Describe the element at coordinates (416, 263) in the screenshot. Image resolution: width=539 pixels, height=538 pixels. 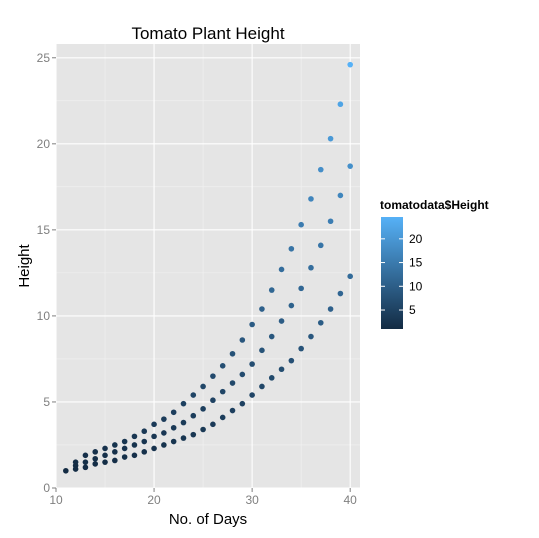
I see `legend-tick-label: 15` at that location.